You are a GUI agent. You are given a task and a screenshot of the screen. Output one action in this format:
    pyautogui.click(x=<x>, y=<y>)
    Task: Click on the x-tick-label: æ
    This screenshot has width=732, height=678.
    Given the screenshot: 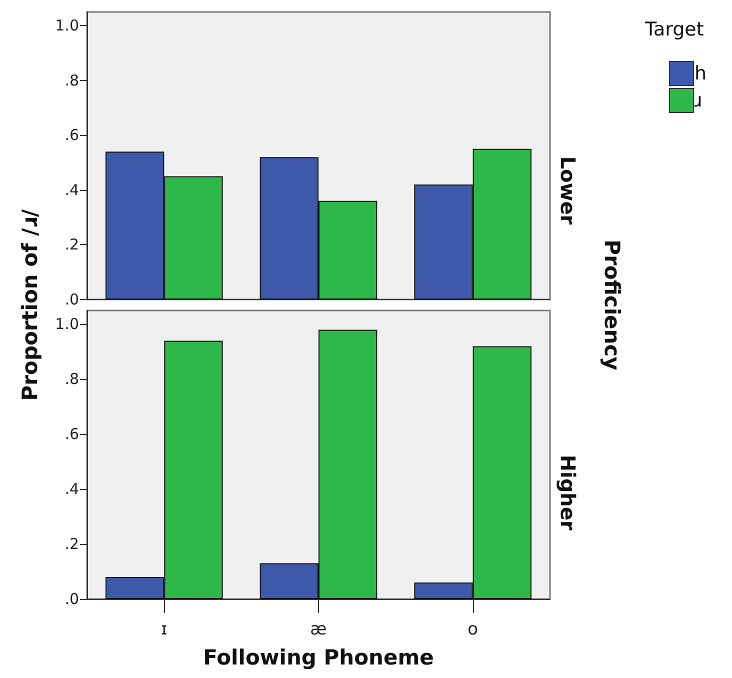 What is the action you would take?
    pyautogui.click(x=318, y=630)
    